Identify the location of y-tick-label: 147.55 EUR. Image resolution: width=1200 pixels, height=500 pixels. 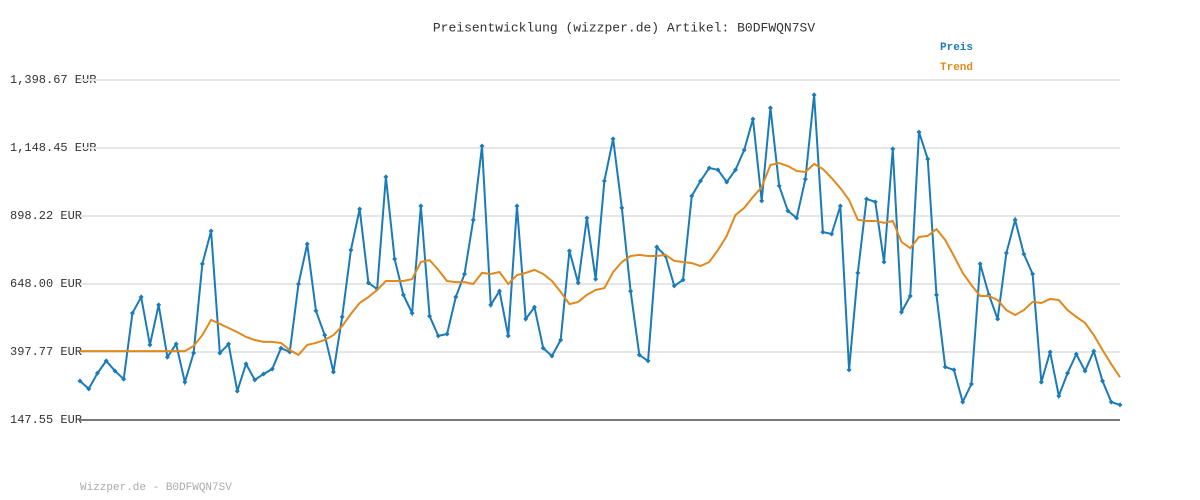
(46, 420).